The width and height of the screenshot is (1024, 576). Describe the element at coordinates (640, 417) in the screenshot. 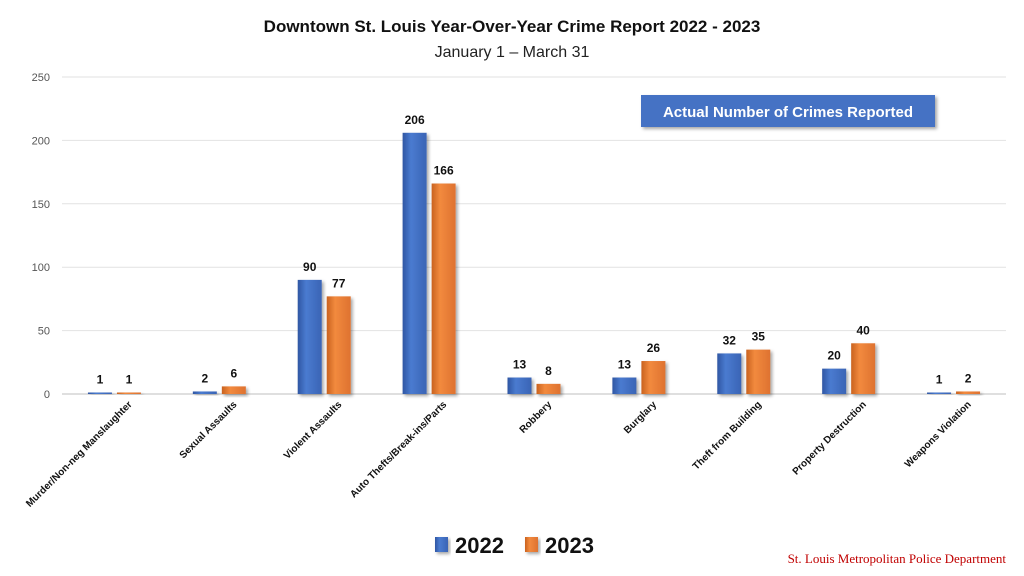

I see `x-tick-label: Burglary` at that location.